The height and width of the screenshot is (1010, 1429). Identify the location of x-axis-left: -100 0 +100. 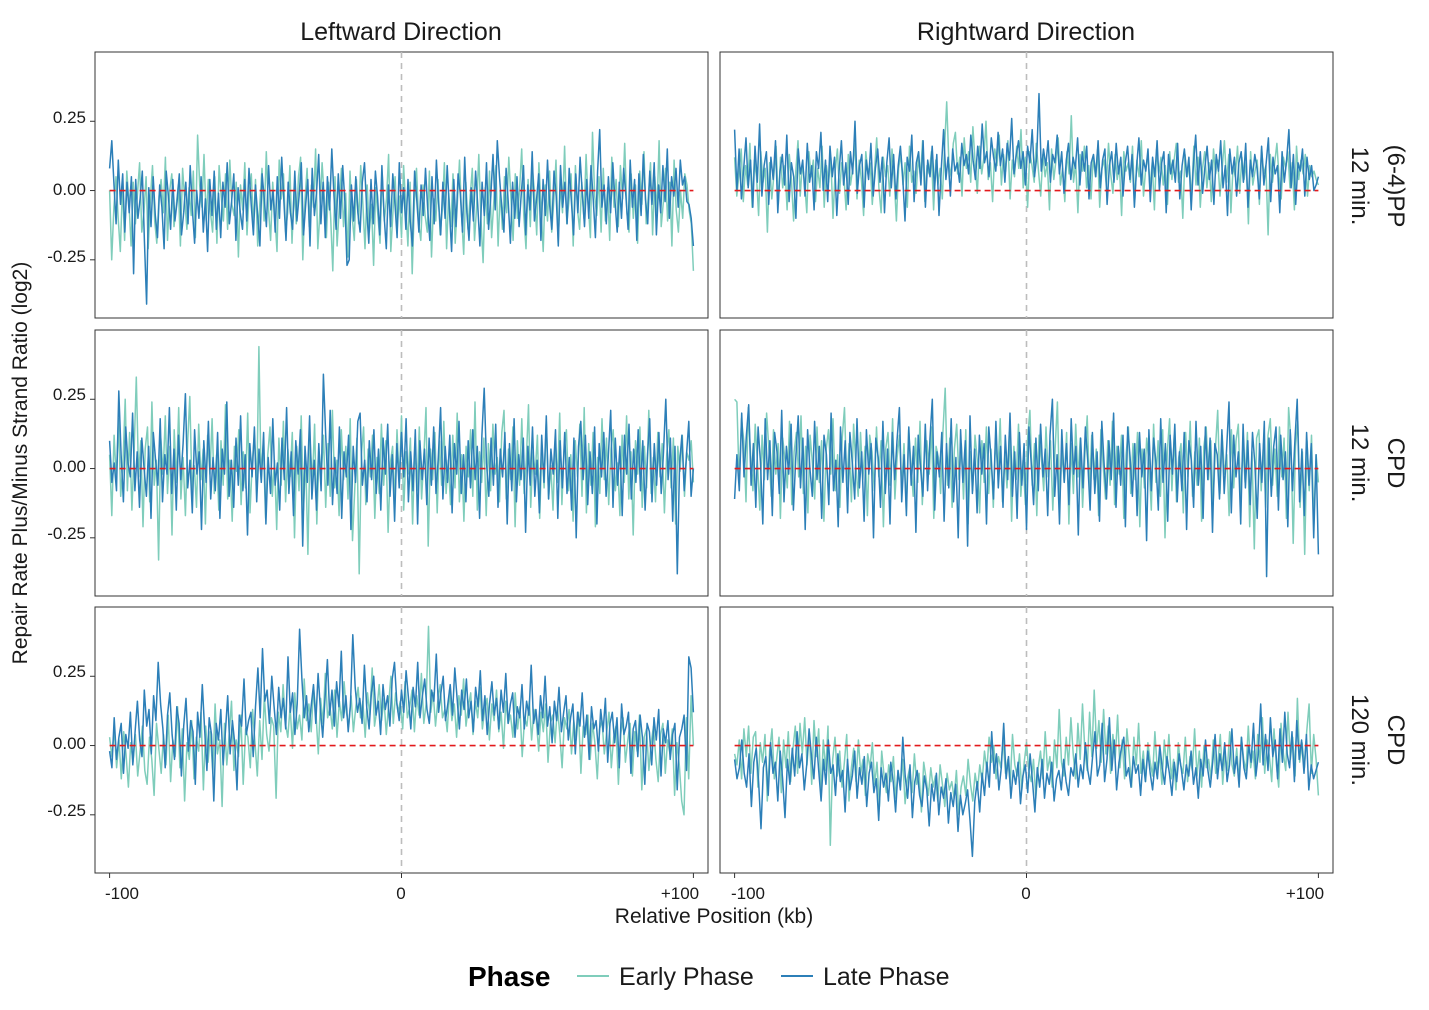
(402, 893).